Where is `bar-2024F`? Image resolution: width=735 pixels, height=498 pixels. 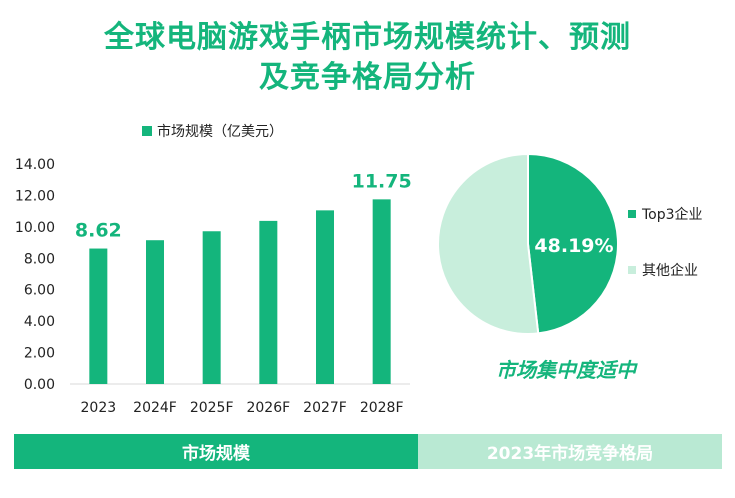 bar-2024F is located at coordinates (155, 312).